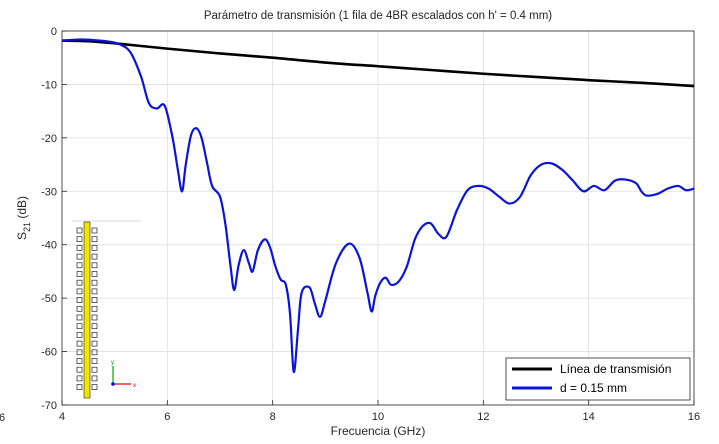 The width and height of the screenshot is (719, 444). What do you see at coordinates (49, 192) in the screenshot?
I see `y-tick-label: -30` at bounding box center [49, 192].